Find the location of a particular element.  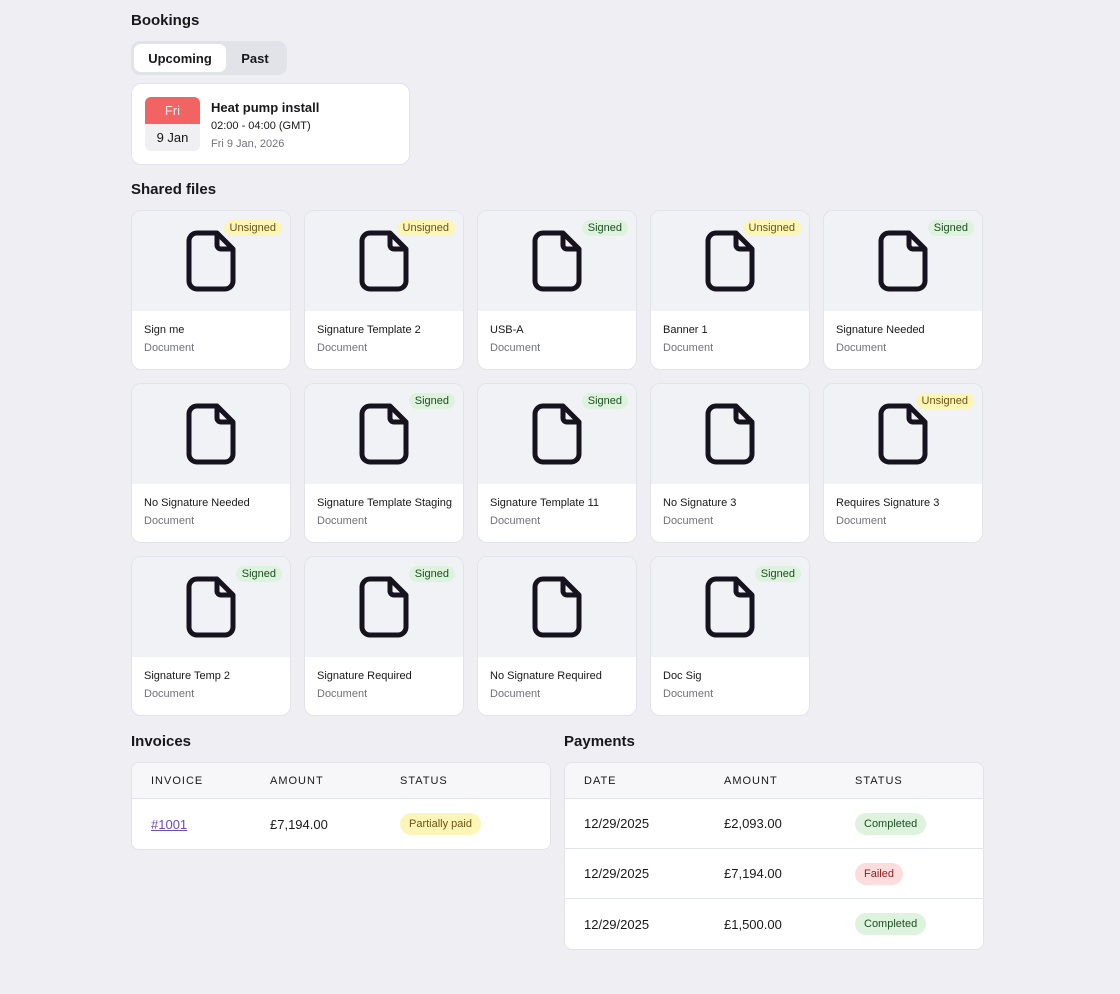

table-row: 12/29/2025 £1,500.00 Completed is located at coordinates (774, 924).